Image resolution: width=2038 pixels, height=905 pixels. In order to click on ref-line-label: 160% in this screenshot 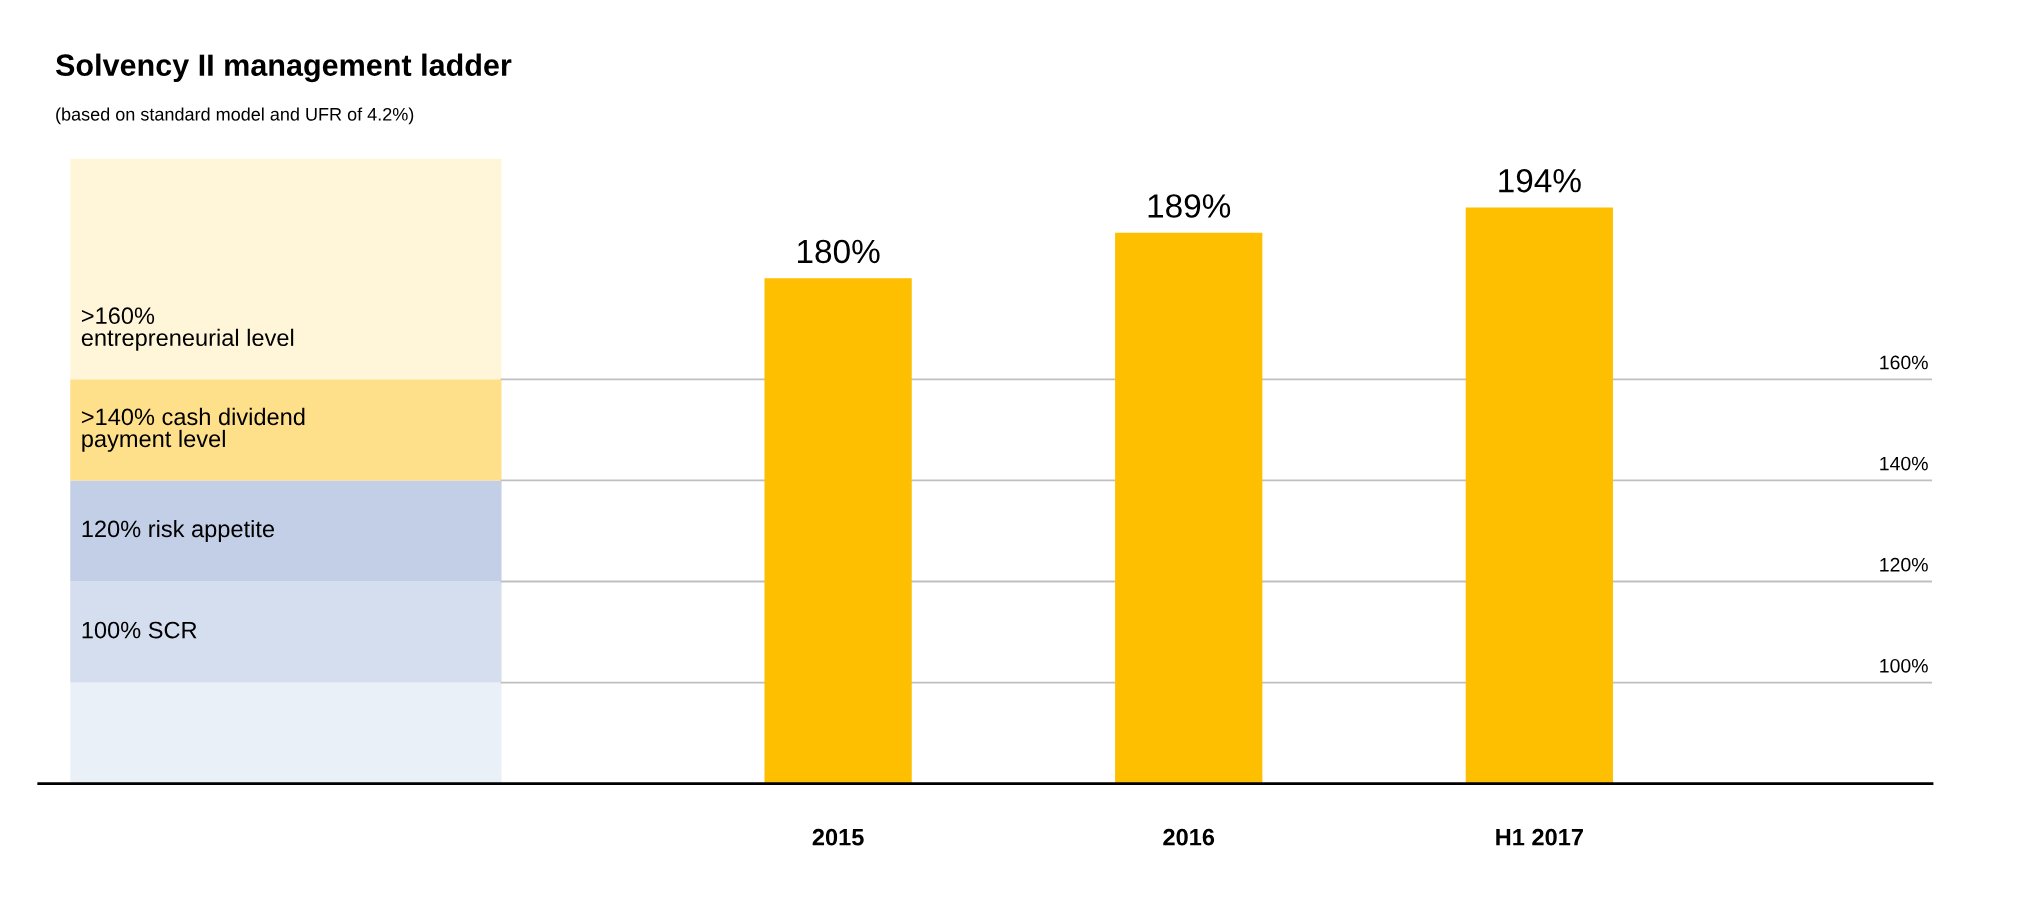, I will do `click(1904, 362)`.